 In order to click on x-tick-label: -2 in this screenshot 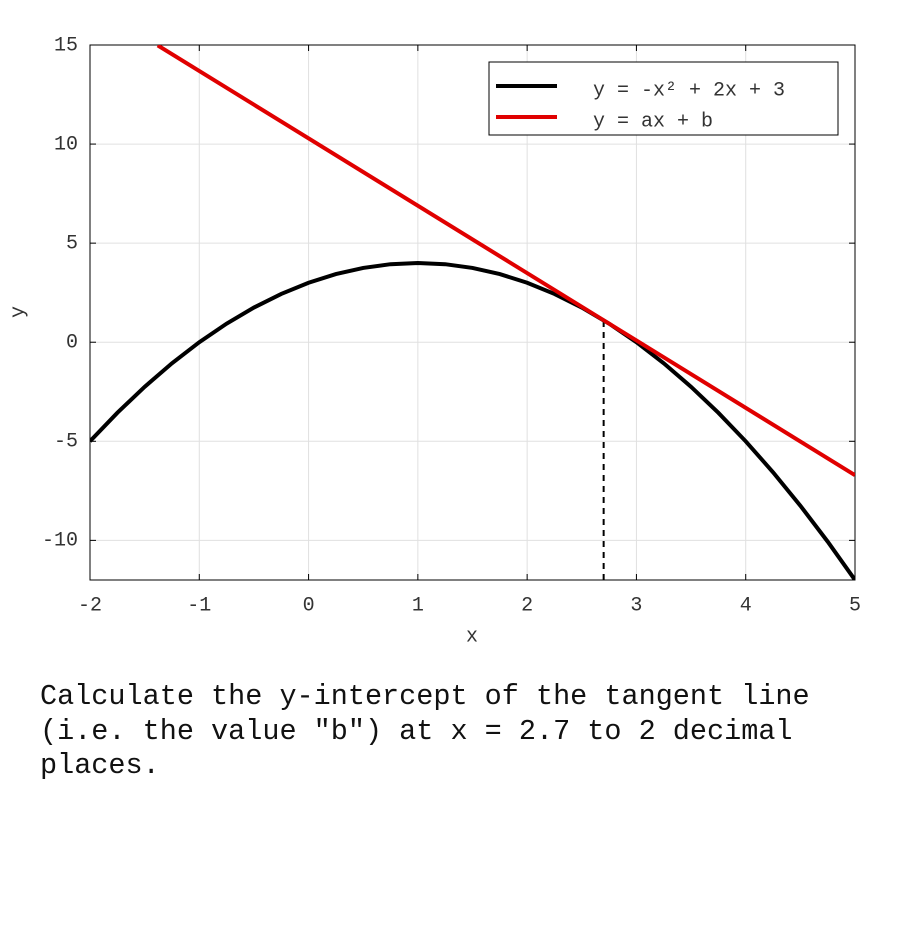, I will do `click(90, 605)`.